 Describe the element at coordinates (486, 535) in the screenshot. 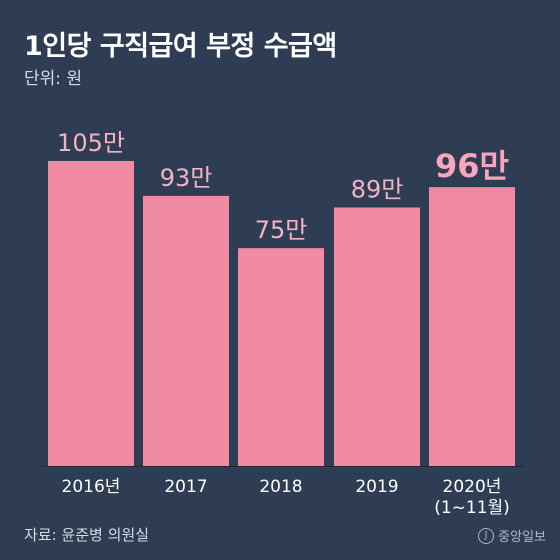

I see `logo-mark-icon: J` at that location.